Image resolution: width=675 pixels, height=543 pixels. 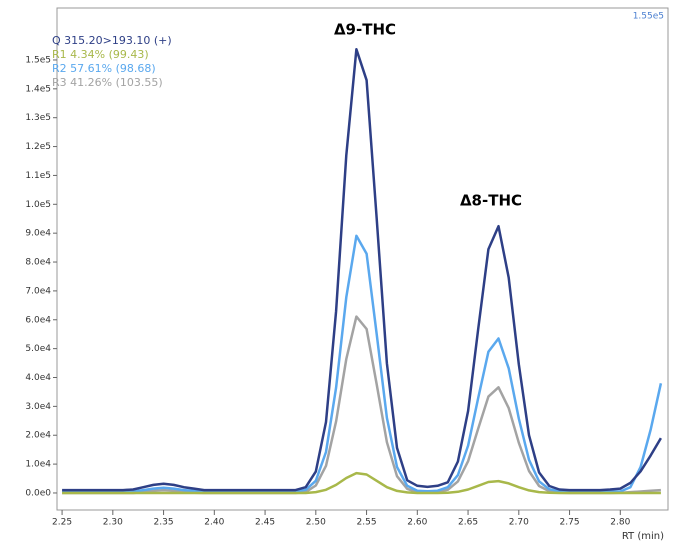 I want to click on x-tick-label: 2.40, so click(x=214, y=523).